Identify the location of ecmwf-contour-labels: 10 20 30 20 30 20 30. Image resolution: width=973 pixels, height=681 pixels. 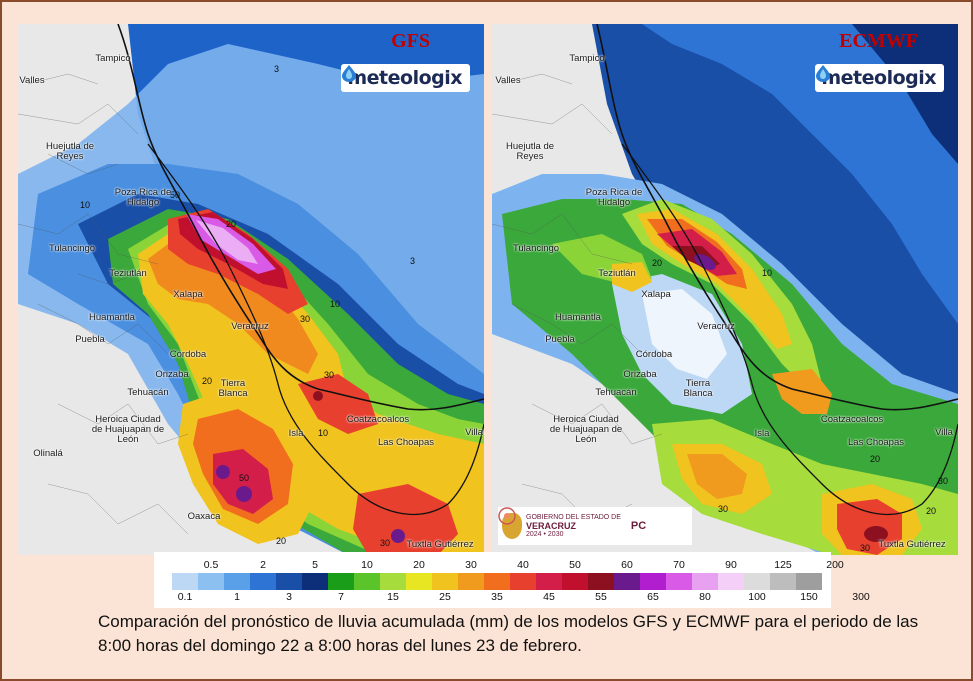
(800, 405).